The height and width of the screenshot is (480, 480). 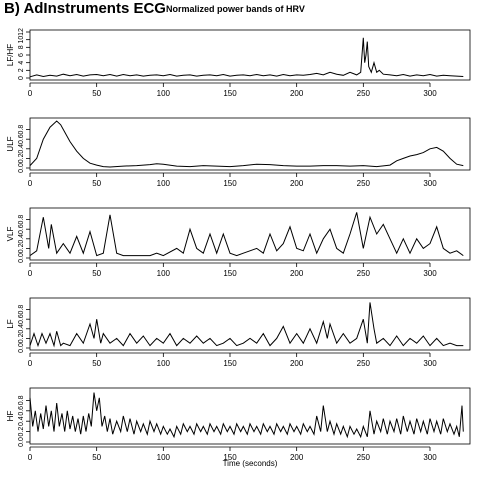 I want to click on series-line-ulf, so click(x=246, y=144).